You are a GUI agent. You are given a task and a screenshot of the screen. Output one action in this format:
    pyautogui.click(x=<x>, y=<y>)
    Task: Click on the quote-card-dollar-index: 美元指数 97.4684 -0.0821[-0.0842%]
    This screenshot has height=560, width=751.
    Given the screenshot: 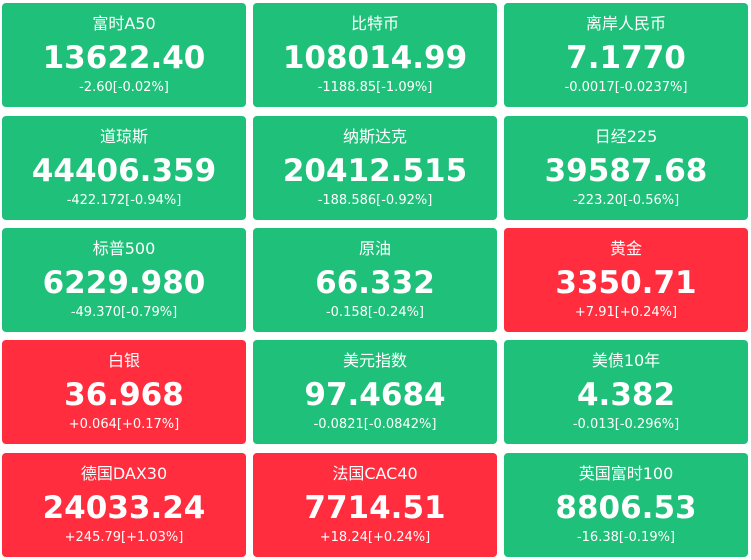 What is the action you would take?
    pyautogui.click(x=375, y=392)
    